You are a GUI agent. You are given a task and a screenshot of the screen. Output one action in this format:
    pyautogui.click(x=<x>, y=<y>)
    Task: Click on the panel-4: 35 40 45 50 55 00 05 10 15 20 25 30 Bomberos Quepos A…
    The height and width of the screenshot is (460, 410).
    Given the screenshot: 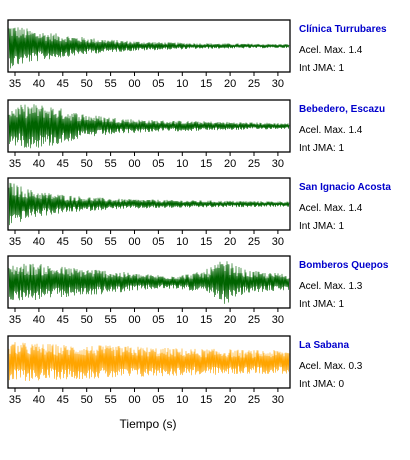 What is the action you would take?
    pyautogui.click(x=198, y=290)
    